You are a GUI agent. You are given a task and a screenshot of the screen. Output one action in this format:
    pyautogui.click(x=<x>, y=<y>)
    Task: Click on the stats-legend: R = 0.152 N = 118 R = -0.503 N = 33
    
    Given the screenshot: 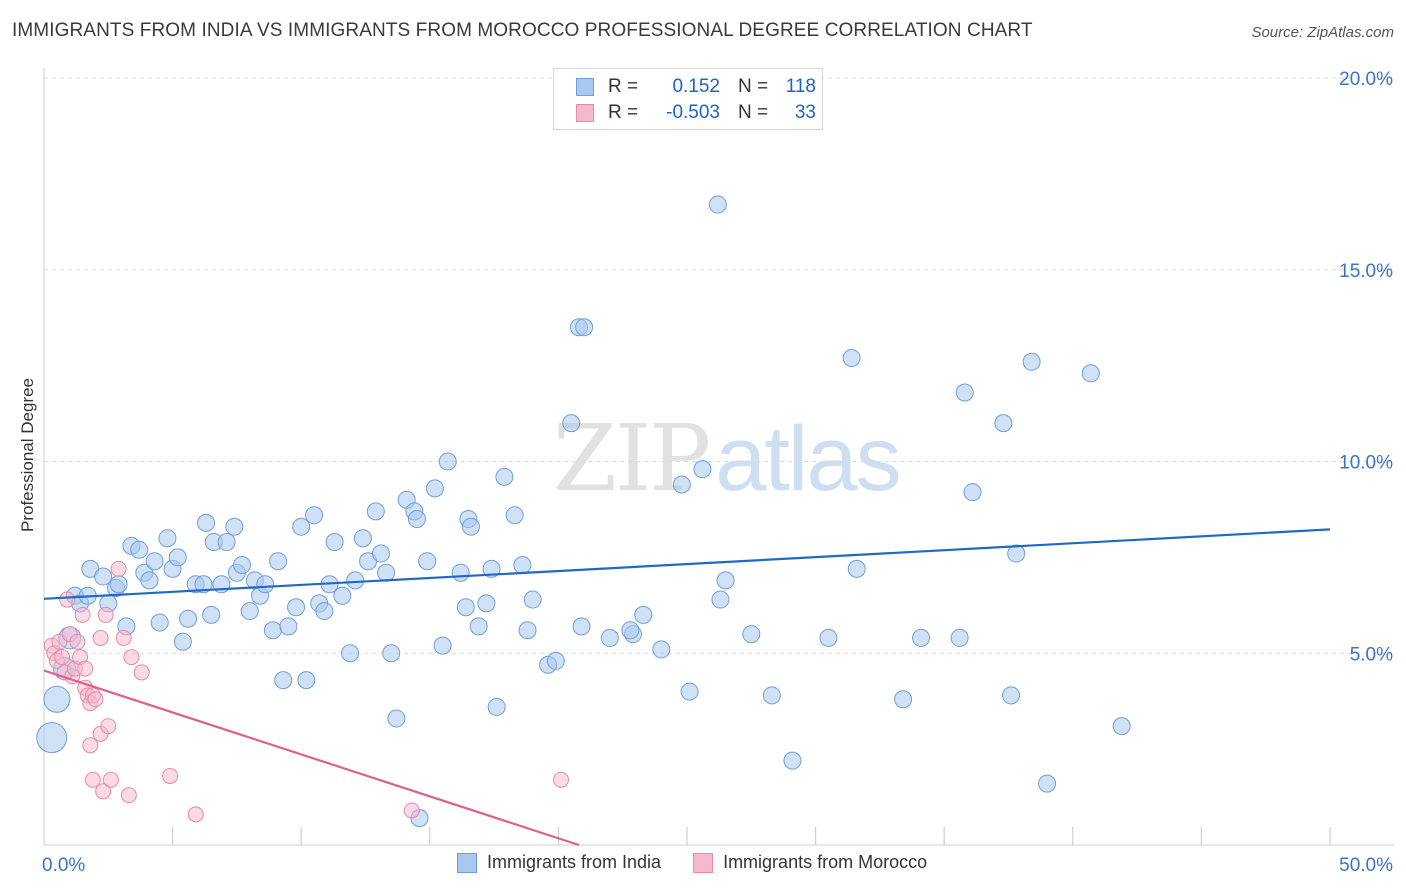 What is the action you would take?
    pyautogui.click(x=688, y=99)
    